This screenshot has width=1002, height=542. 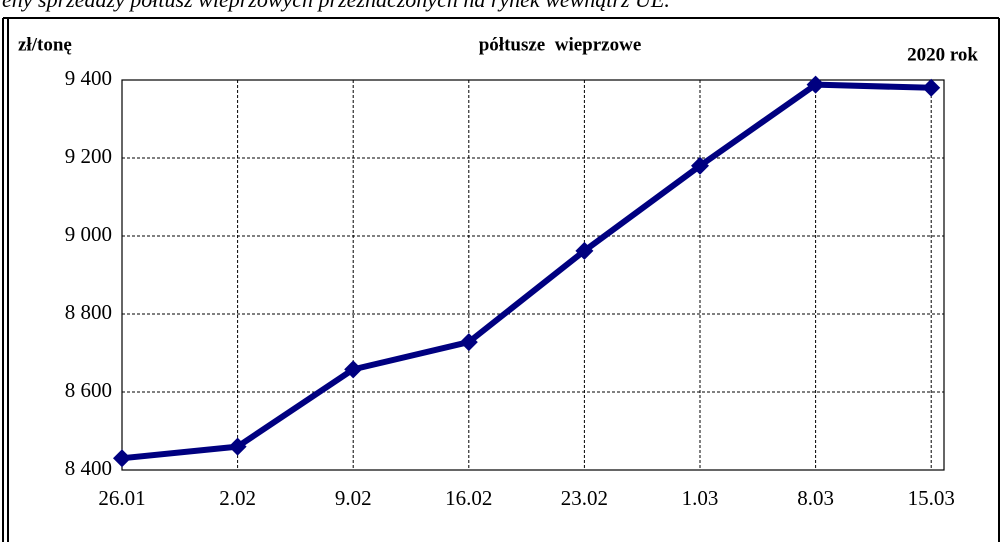 What do you see at coordinates (88, 156) in the screenshot?
I see `y-tick-label: 9 200` at bounding box center [88, 156].